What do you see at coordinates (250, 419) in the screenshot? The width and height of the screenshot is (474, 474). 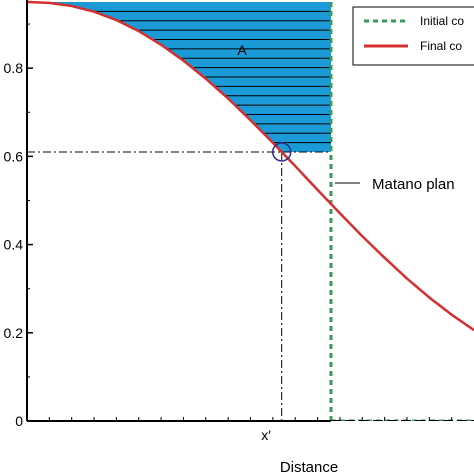 I see `x-ticks` at bounding box center [250, 419].